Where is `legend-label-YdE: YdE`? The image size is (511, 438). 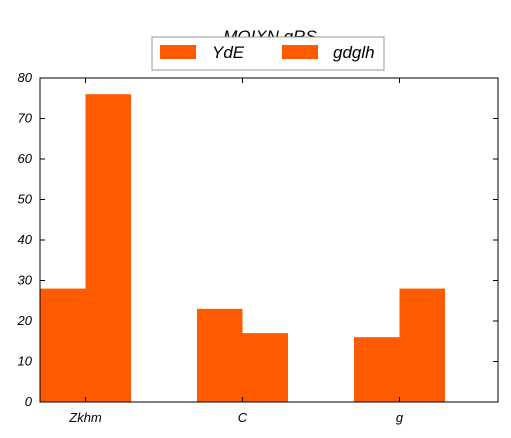 legend-label-YdE: YdE is located at coordinates (228, 52).